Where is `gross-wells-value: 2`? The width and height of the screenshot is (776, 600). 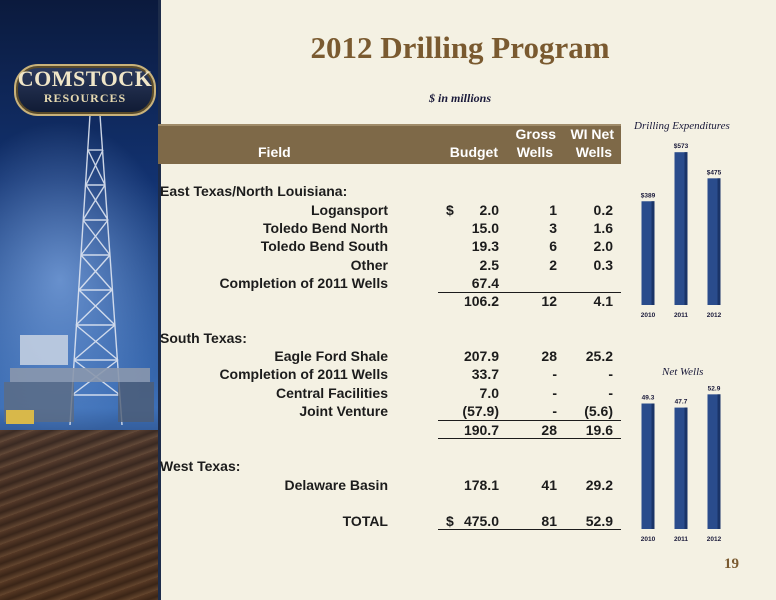 gross-wells-value: 2 is located at coordinates (553, 265).